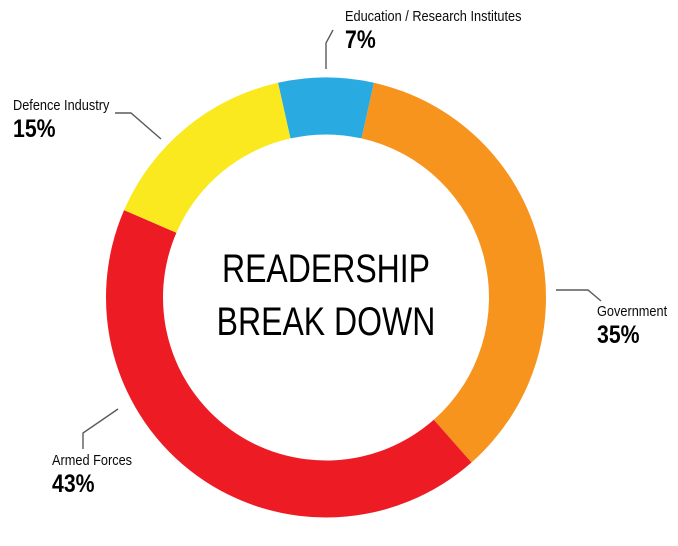  Describe the element at coordinates (360, 40) in the screenshot. I see `callout-percent: 7%` at that location.